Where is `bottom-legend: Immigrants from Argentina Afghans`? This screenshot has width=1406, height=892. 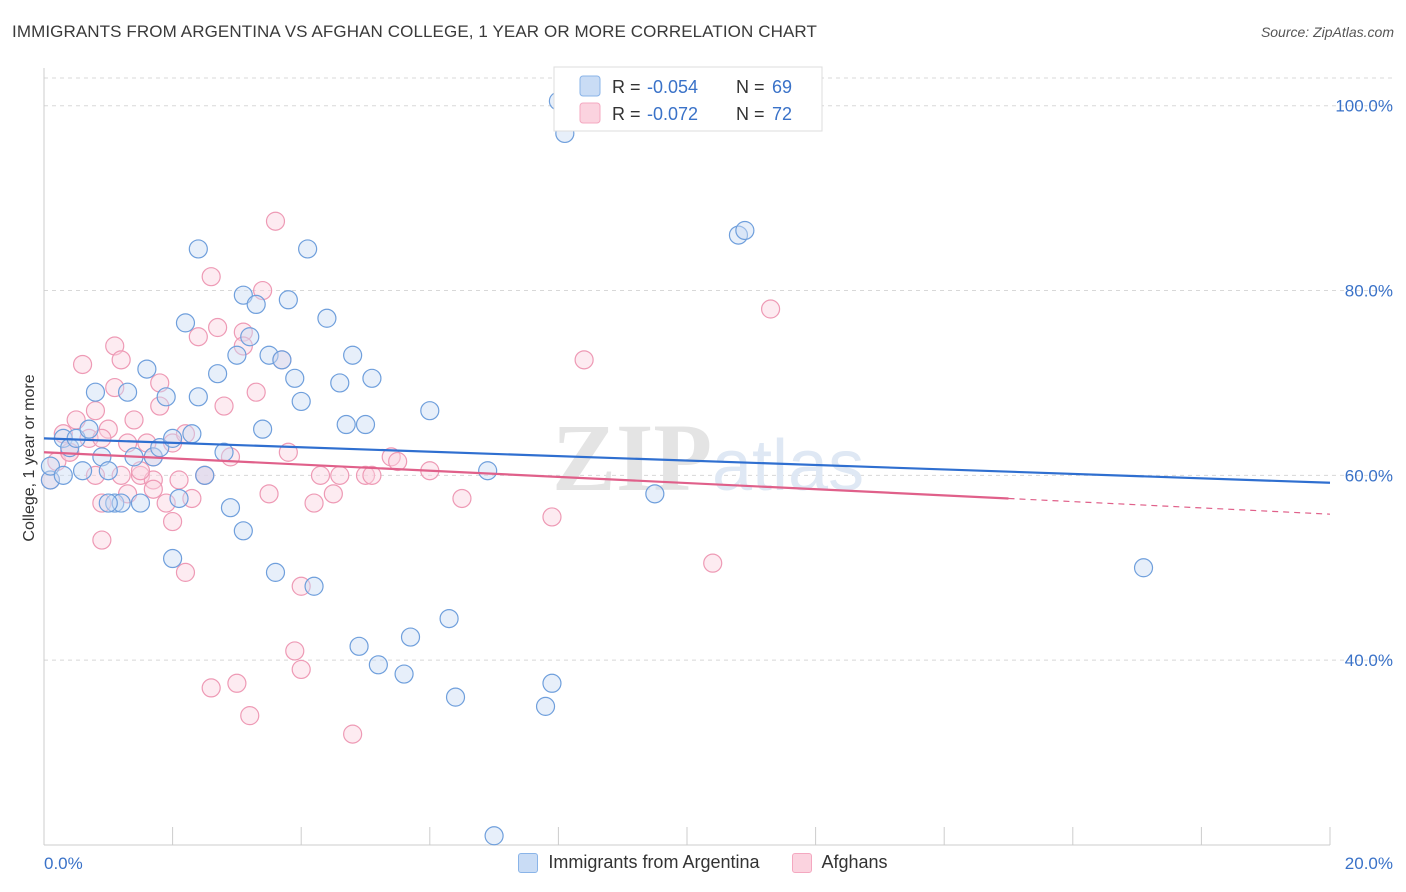
bottom-legend: Immigrants from Argentina Afghans is located at coordinates (703, 862).